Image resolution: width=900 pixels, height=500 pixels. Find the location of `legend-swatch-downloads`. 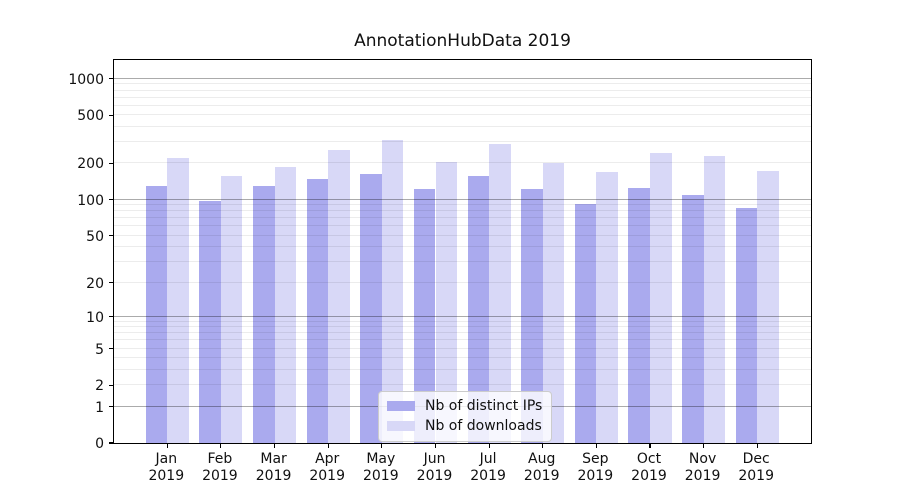

legend-swatch-downloads is located at coordinates (401, 426).